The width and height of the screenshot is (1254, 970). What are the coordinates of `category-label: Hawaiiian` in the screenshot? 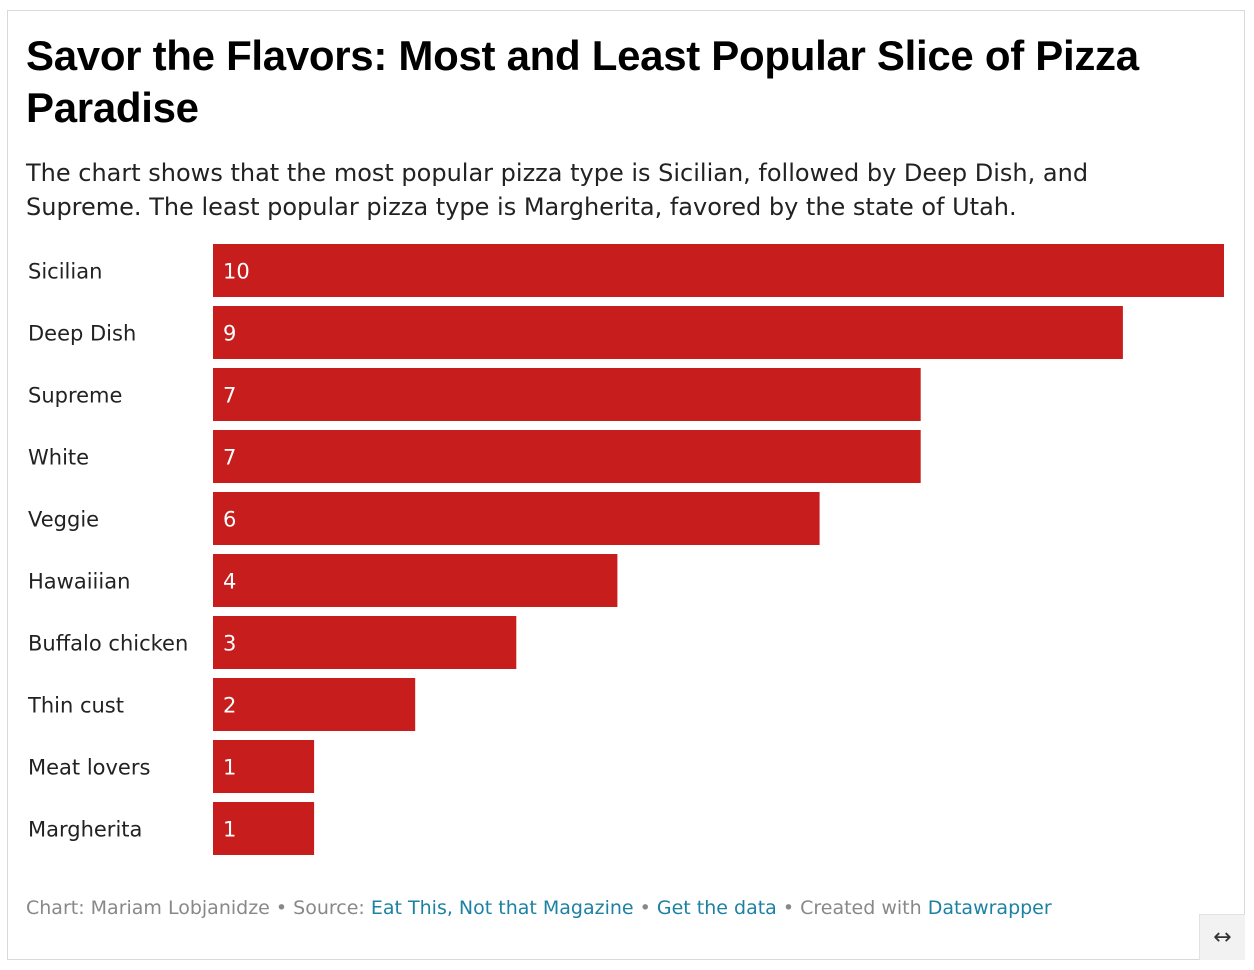 It's located at (79, 582).